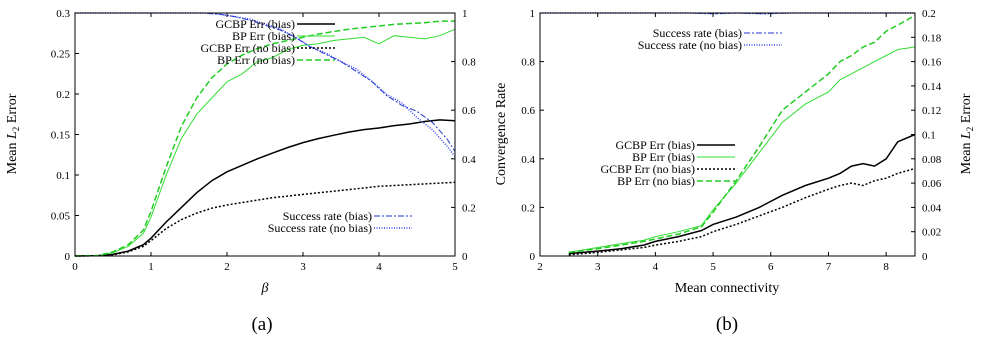 Image resolution: width=981 pixels, height=337 pixels. I want to click on panel-b-right-y-tick-label: 0.06, so click(932, 184).